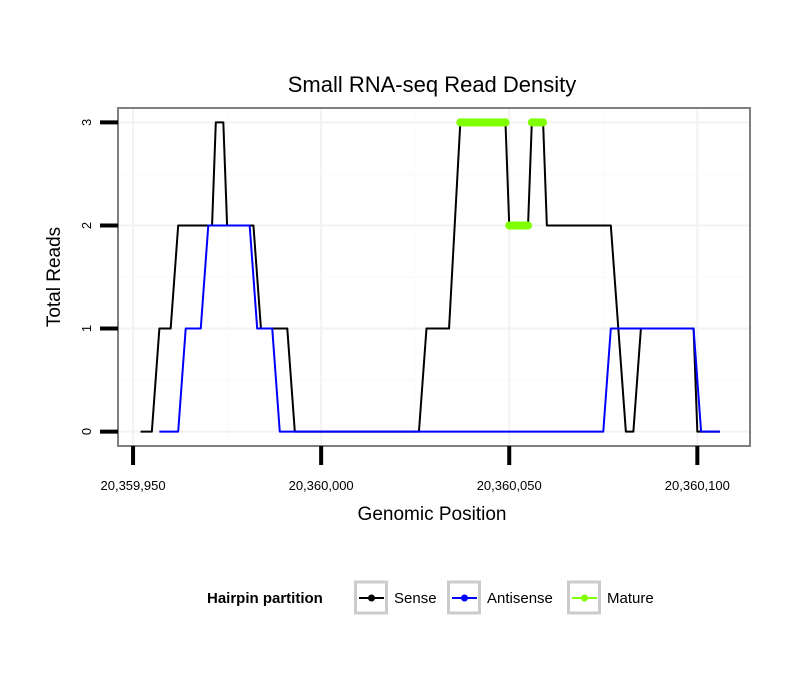 The height and width of the screenshot is (690, 810). What do you see at coordinates (321, 485) in the screenshot?
I see `x-tick-label: 20,360,000` at bounding box center [321, 485].